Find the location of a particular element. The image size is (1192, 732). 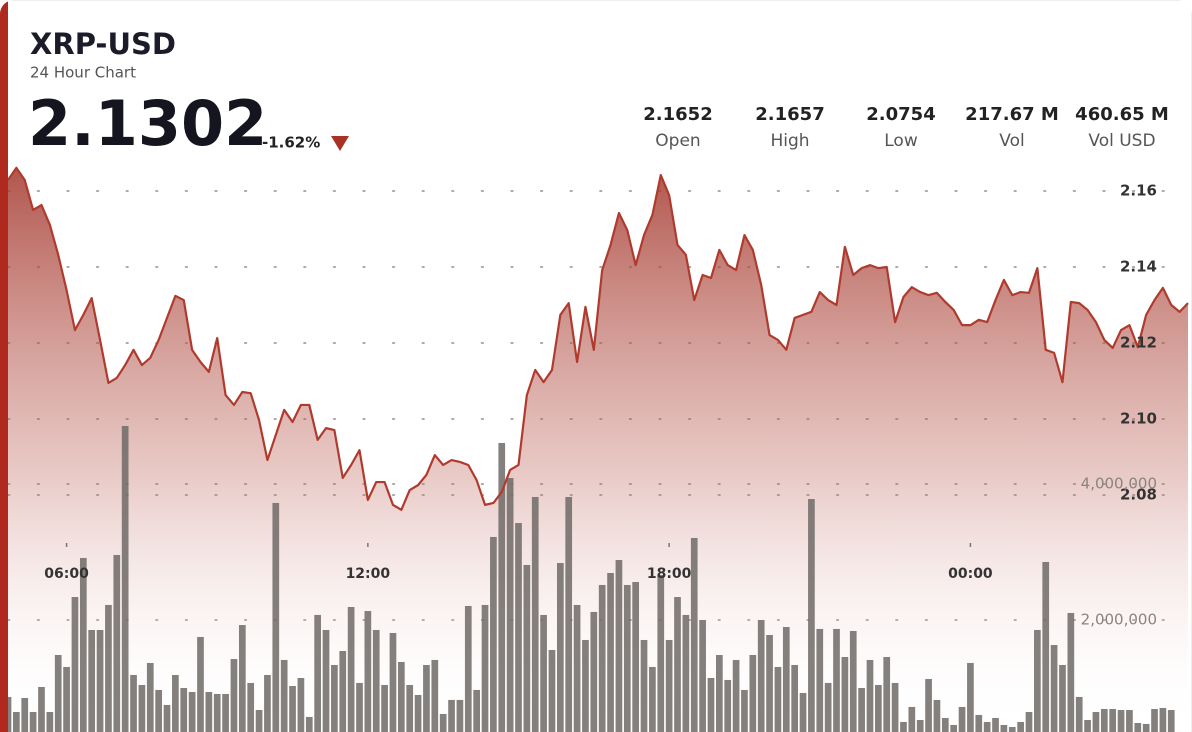

y-tick-label: 2.12 is located at coordinates (1138, 343).